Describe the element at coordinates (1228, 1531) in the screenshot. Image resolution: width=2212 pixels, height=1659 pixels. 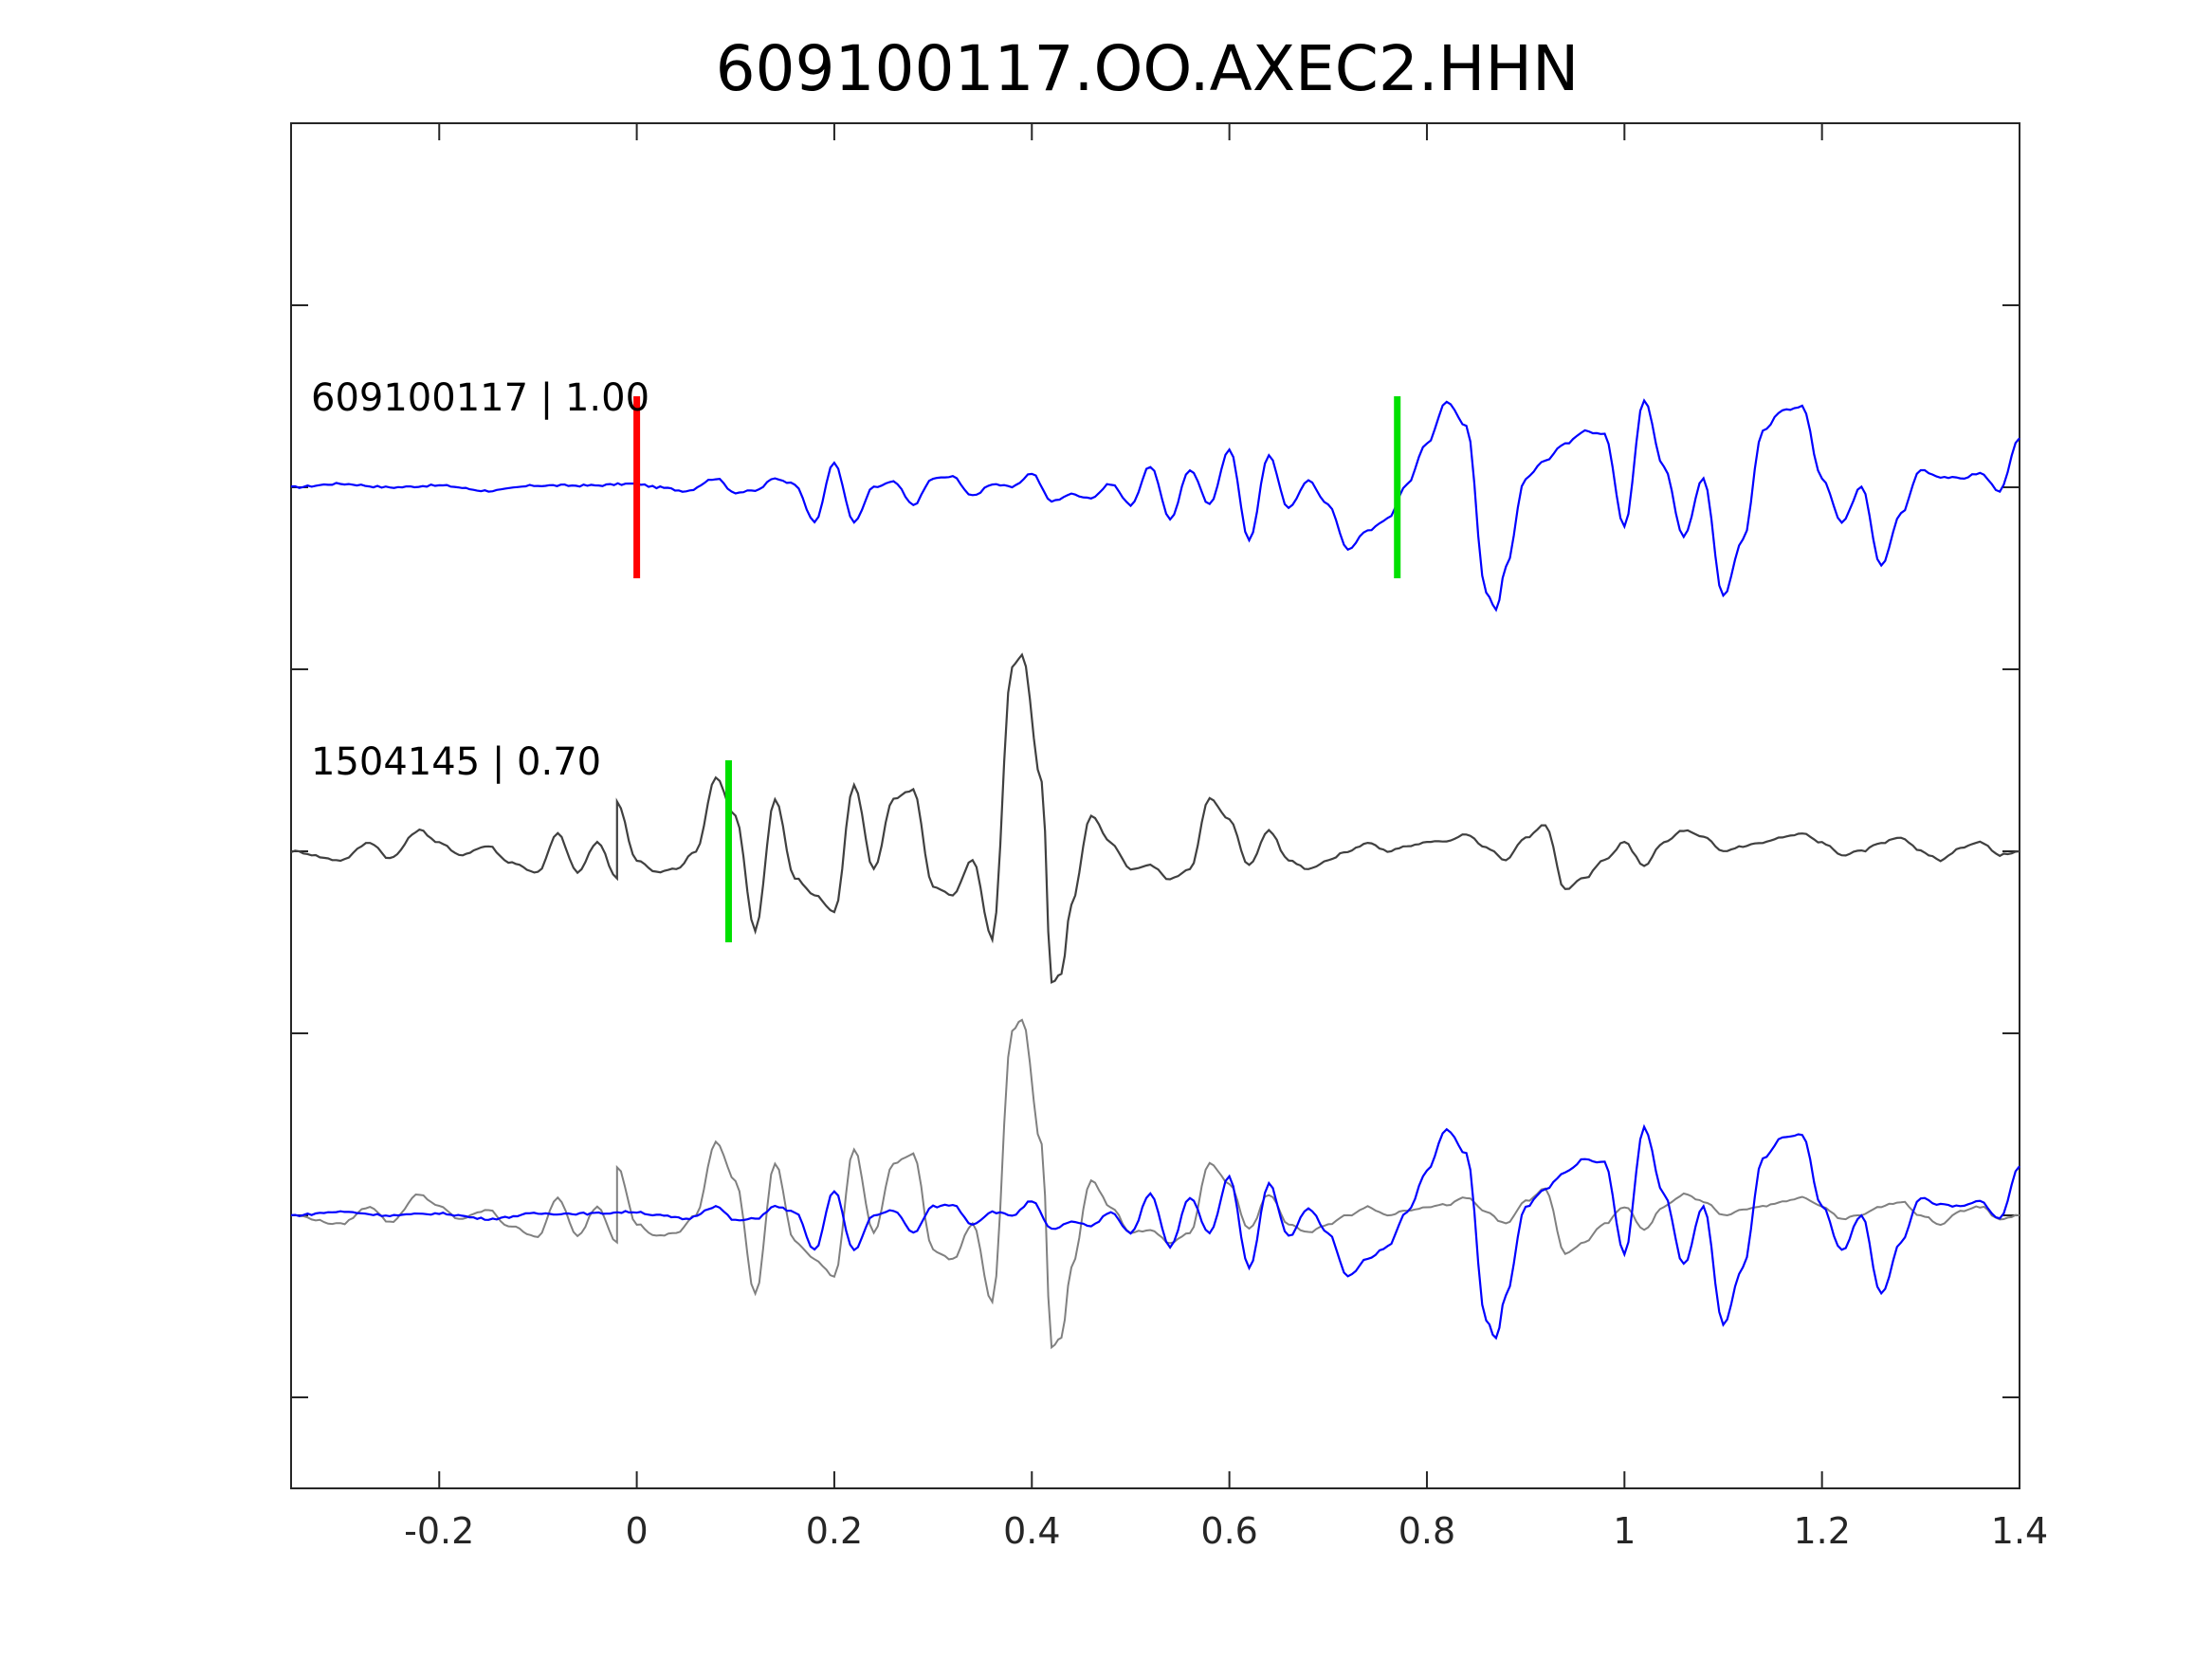
I see `x-tick-label: 0.6` at that location.